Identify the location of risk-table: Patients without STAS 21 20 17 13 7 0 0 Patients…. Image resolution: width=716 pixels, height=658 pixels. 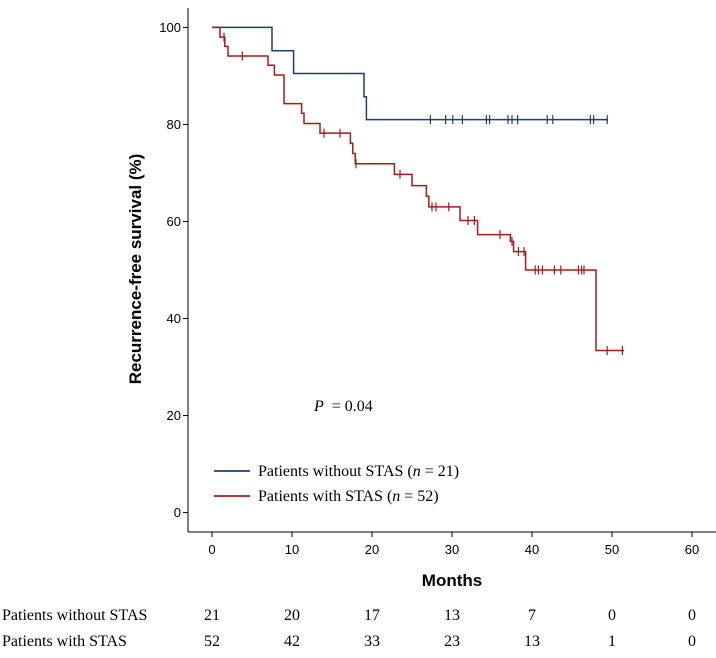
(349, 628).